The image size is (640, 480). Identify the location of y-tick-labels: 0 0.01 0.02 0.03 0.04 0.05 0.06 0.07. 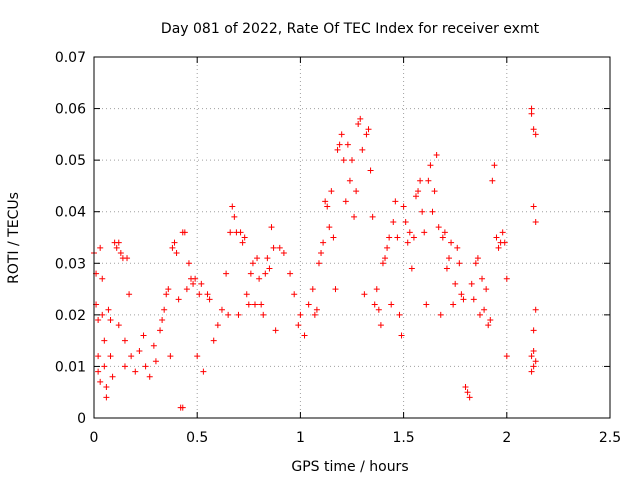
(70, 238).